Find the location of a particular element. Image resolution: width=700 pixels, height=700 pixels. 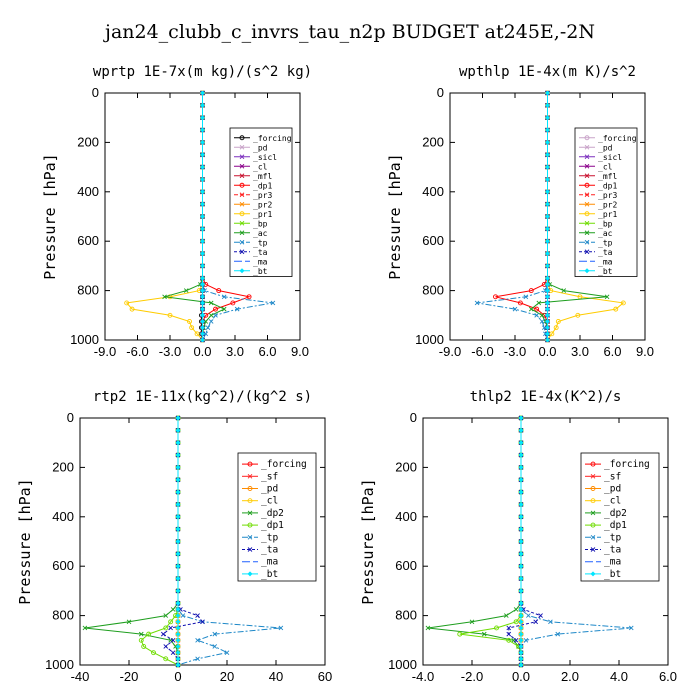

legend-label: _pr2 is located at coordinates (262, 204).